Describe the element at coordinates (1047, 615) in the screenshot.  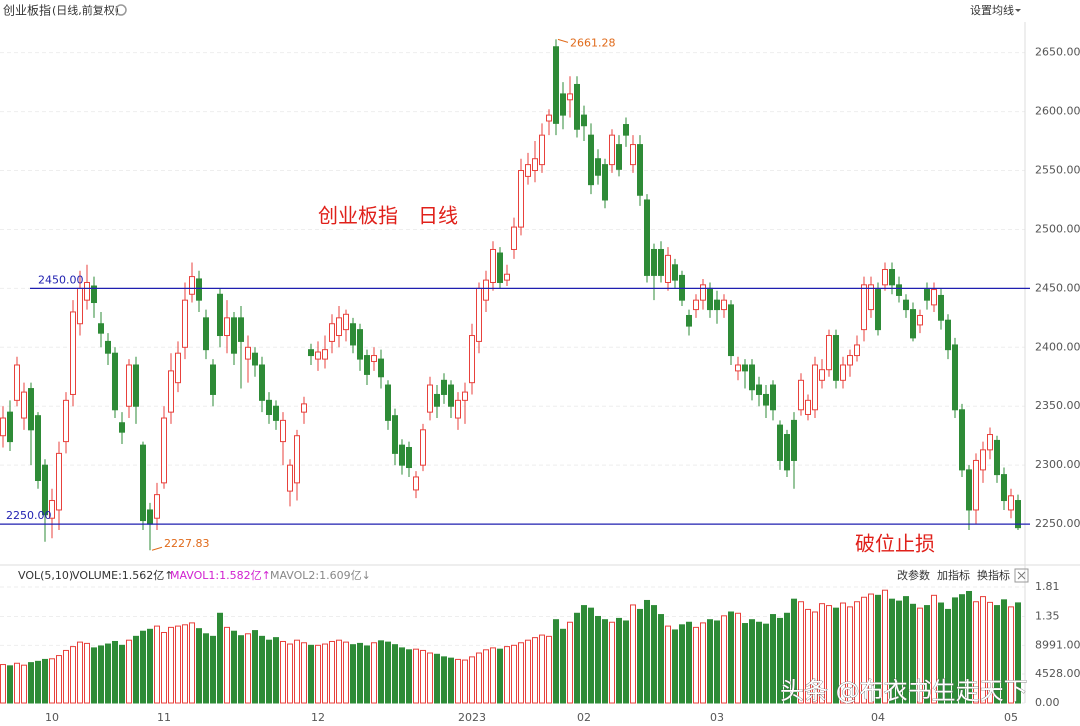
I see `y-tick-label: 1.35` at that location.